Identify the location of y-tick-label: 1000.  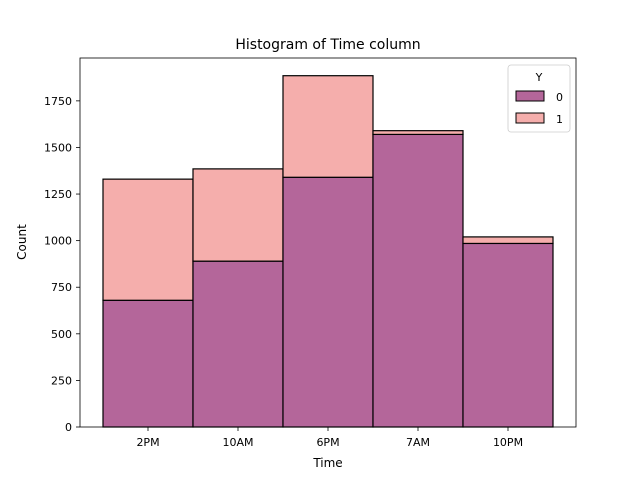
(58, 241).